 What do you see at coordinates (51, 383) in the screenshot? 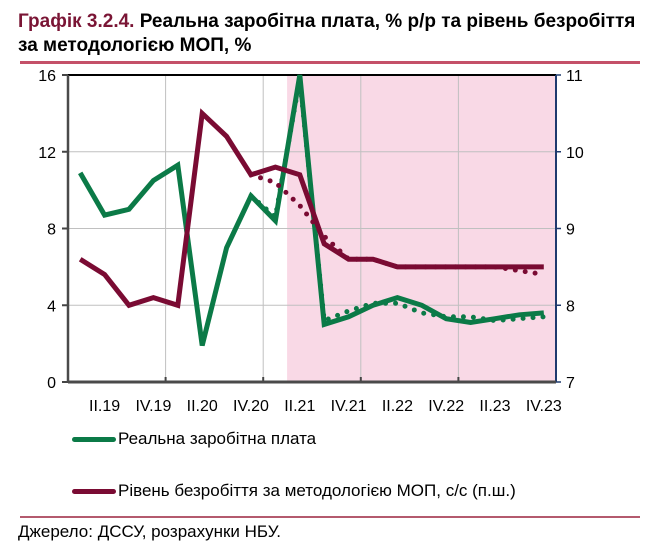
I see `y-tick-label-left: 0` at bounding box center [51, 383].